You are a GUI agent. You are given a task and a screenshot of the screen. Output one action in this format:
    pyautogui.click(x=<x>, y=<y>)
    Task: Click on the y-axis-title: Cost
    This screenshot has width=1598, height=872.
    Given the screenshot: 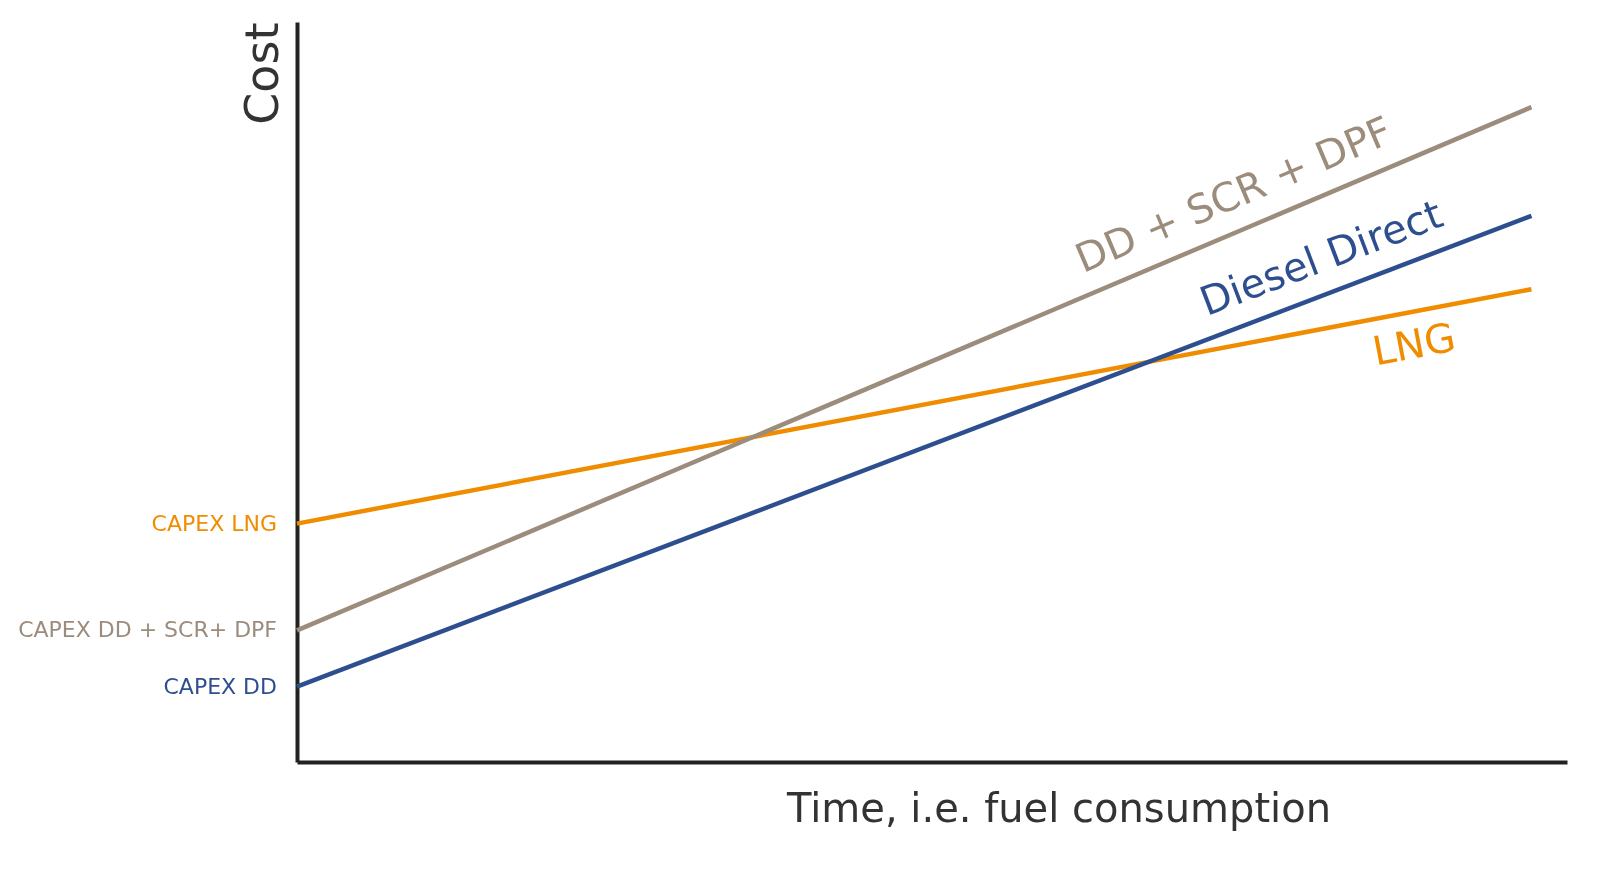 What is the action you would take?
    pyautogui.click(x=261, y=73)
    